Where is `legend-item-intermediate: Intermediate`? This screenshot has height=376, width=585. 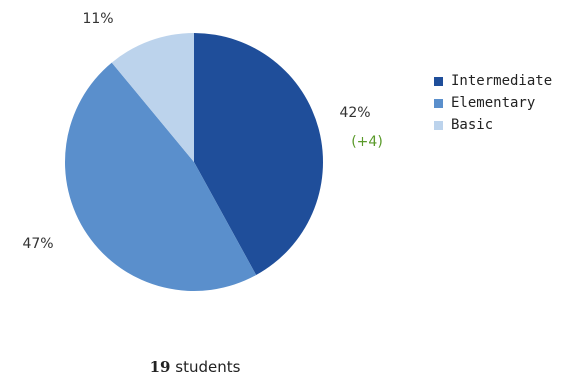 legend-item-intermediate: Intermediate is located at coordinates (493, 81).